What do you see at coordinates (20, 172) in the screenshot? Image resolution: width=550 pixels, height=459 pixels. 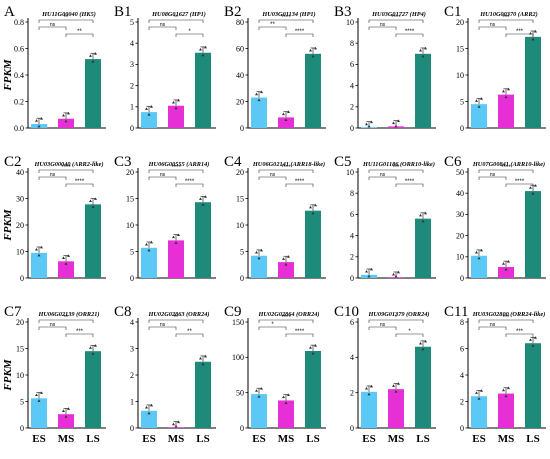 I see `y-tick-label: 40` at bounding box center [20, 172].